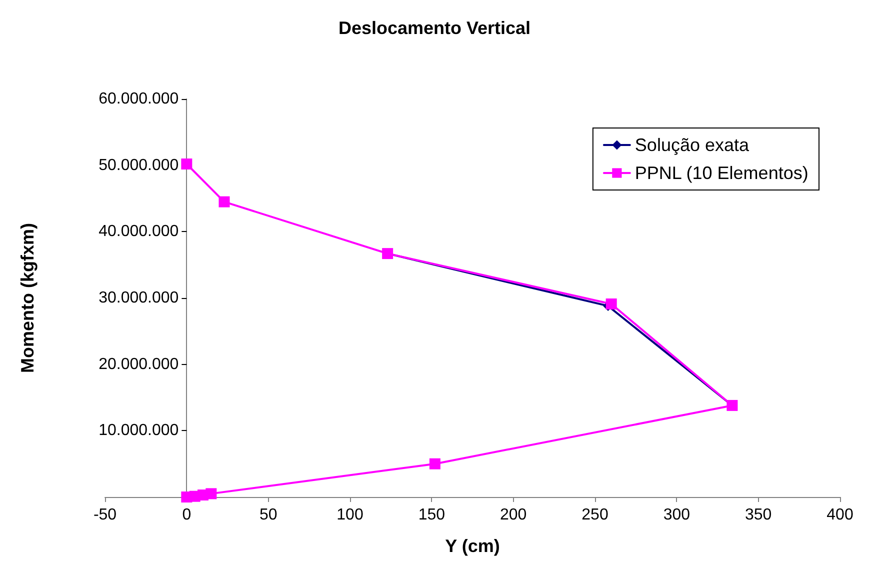 This screenshot has height=585, width=869. I want to click on x-axis-title: Y (cm), so click(472, 546).